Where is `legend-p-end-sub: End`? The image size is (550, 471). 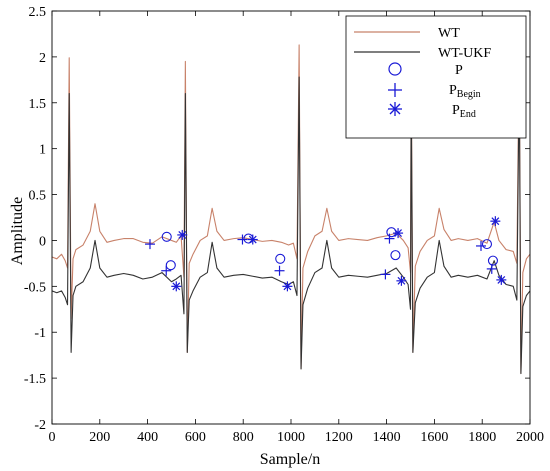 legend-p-end-sub: End is located at coordinates (468, 114).